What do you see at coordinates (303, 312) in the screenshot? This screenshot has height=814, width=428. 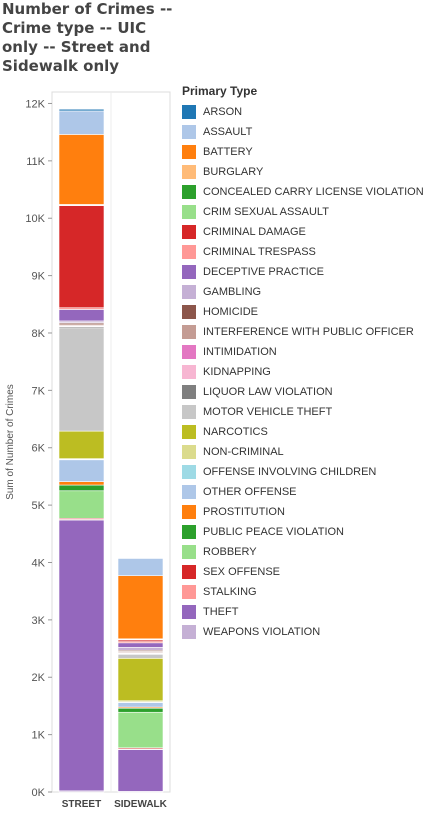 I see `legend-item: HOMICIDE` at bounding box center [303, 312].